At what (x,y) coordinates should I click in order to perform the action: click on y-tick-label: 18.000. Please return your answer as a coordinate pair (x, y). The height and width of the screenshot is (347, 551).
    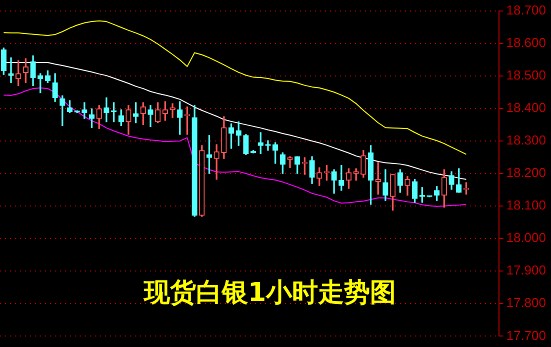
    Looking at the image, I should click on (526, 238).